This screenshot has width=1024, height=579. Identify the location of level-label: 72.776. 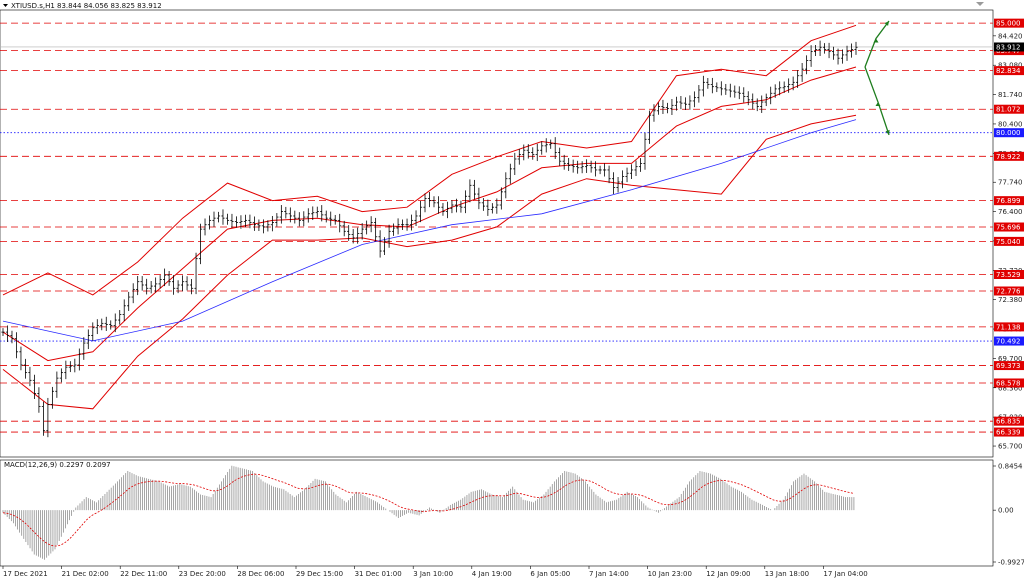
(1008, 291).